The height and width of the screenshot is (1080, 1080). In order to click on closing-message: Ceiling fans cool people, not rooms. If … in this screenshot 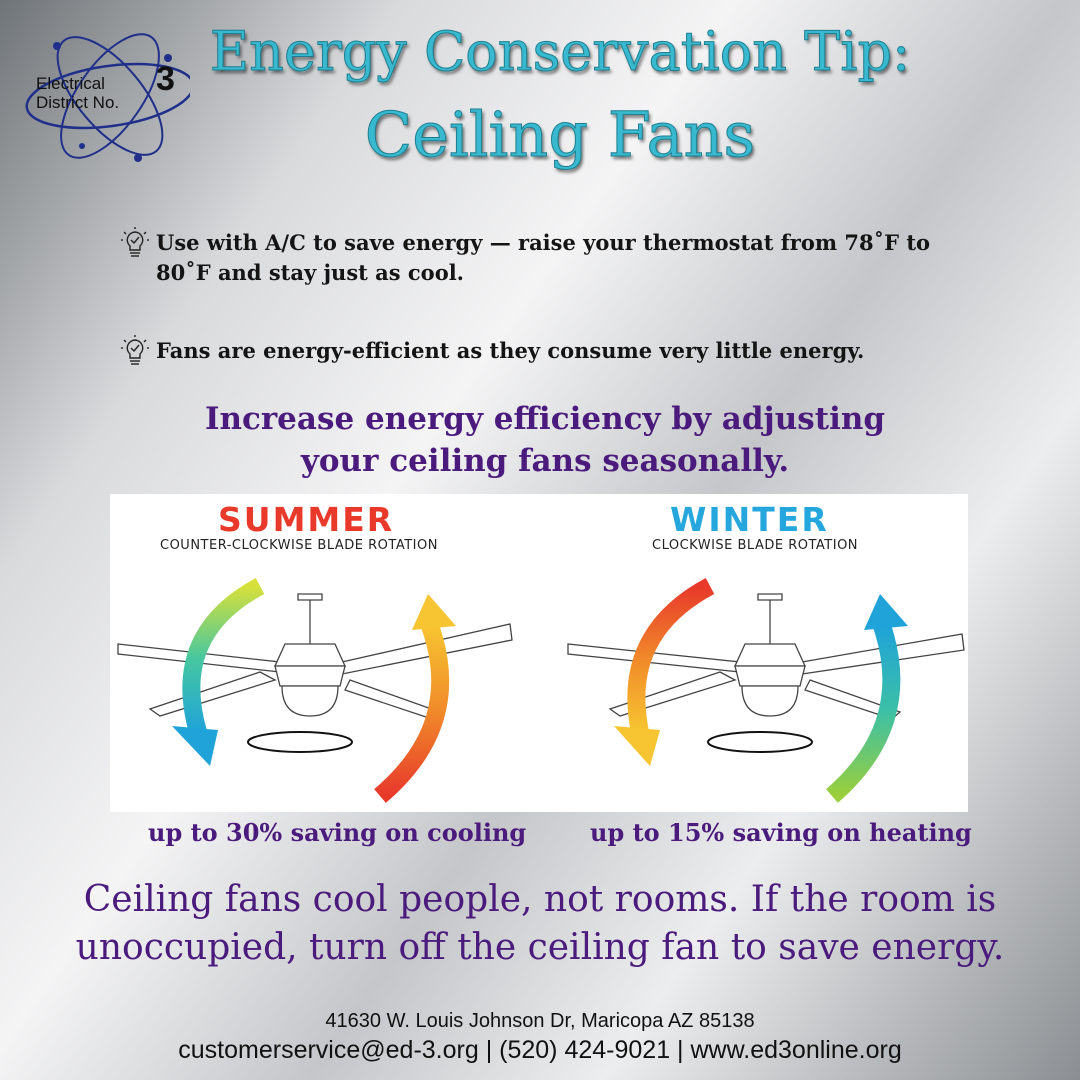, I will do `click(540, 924)`.